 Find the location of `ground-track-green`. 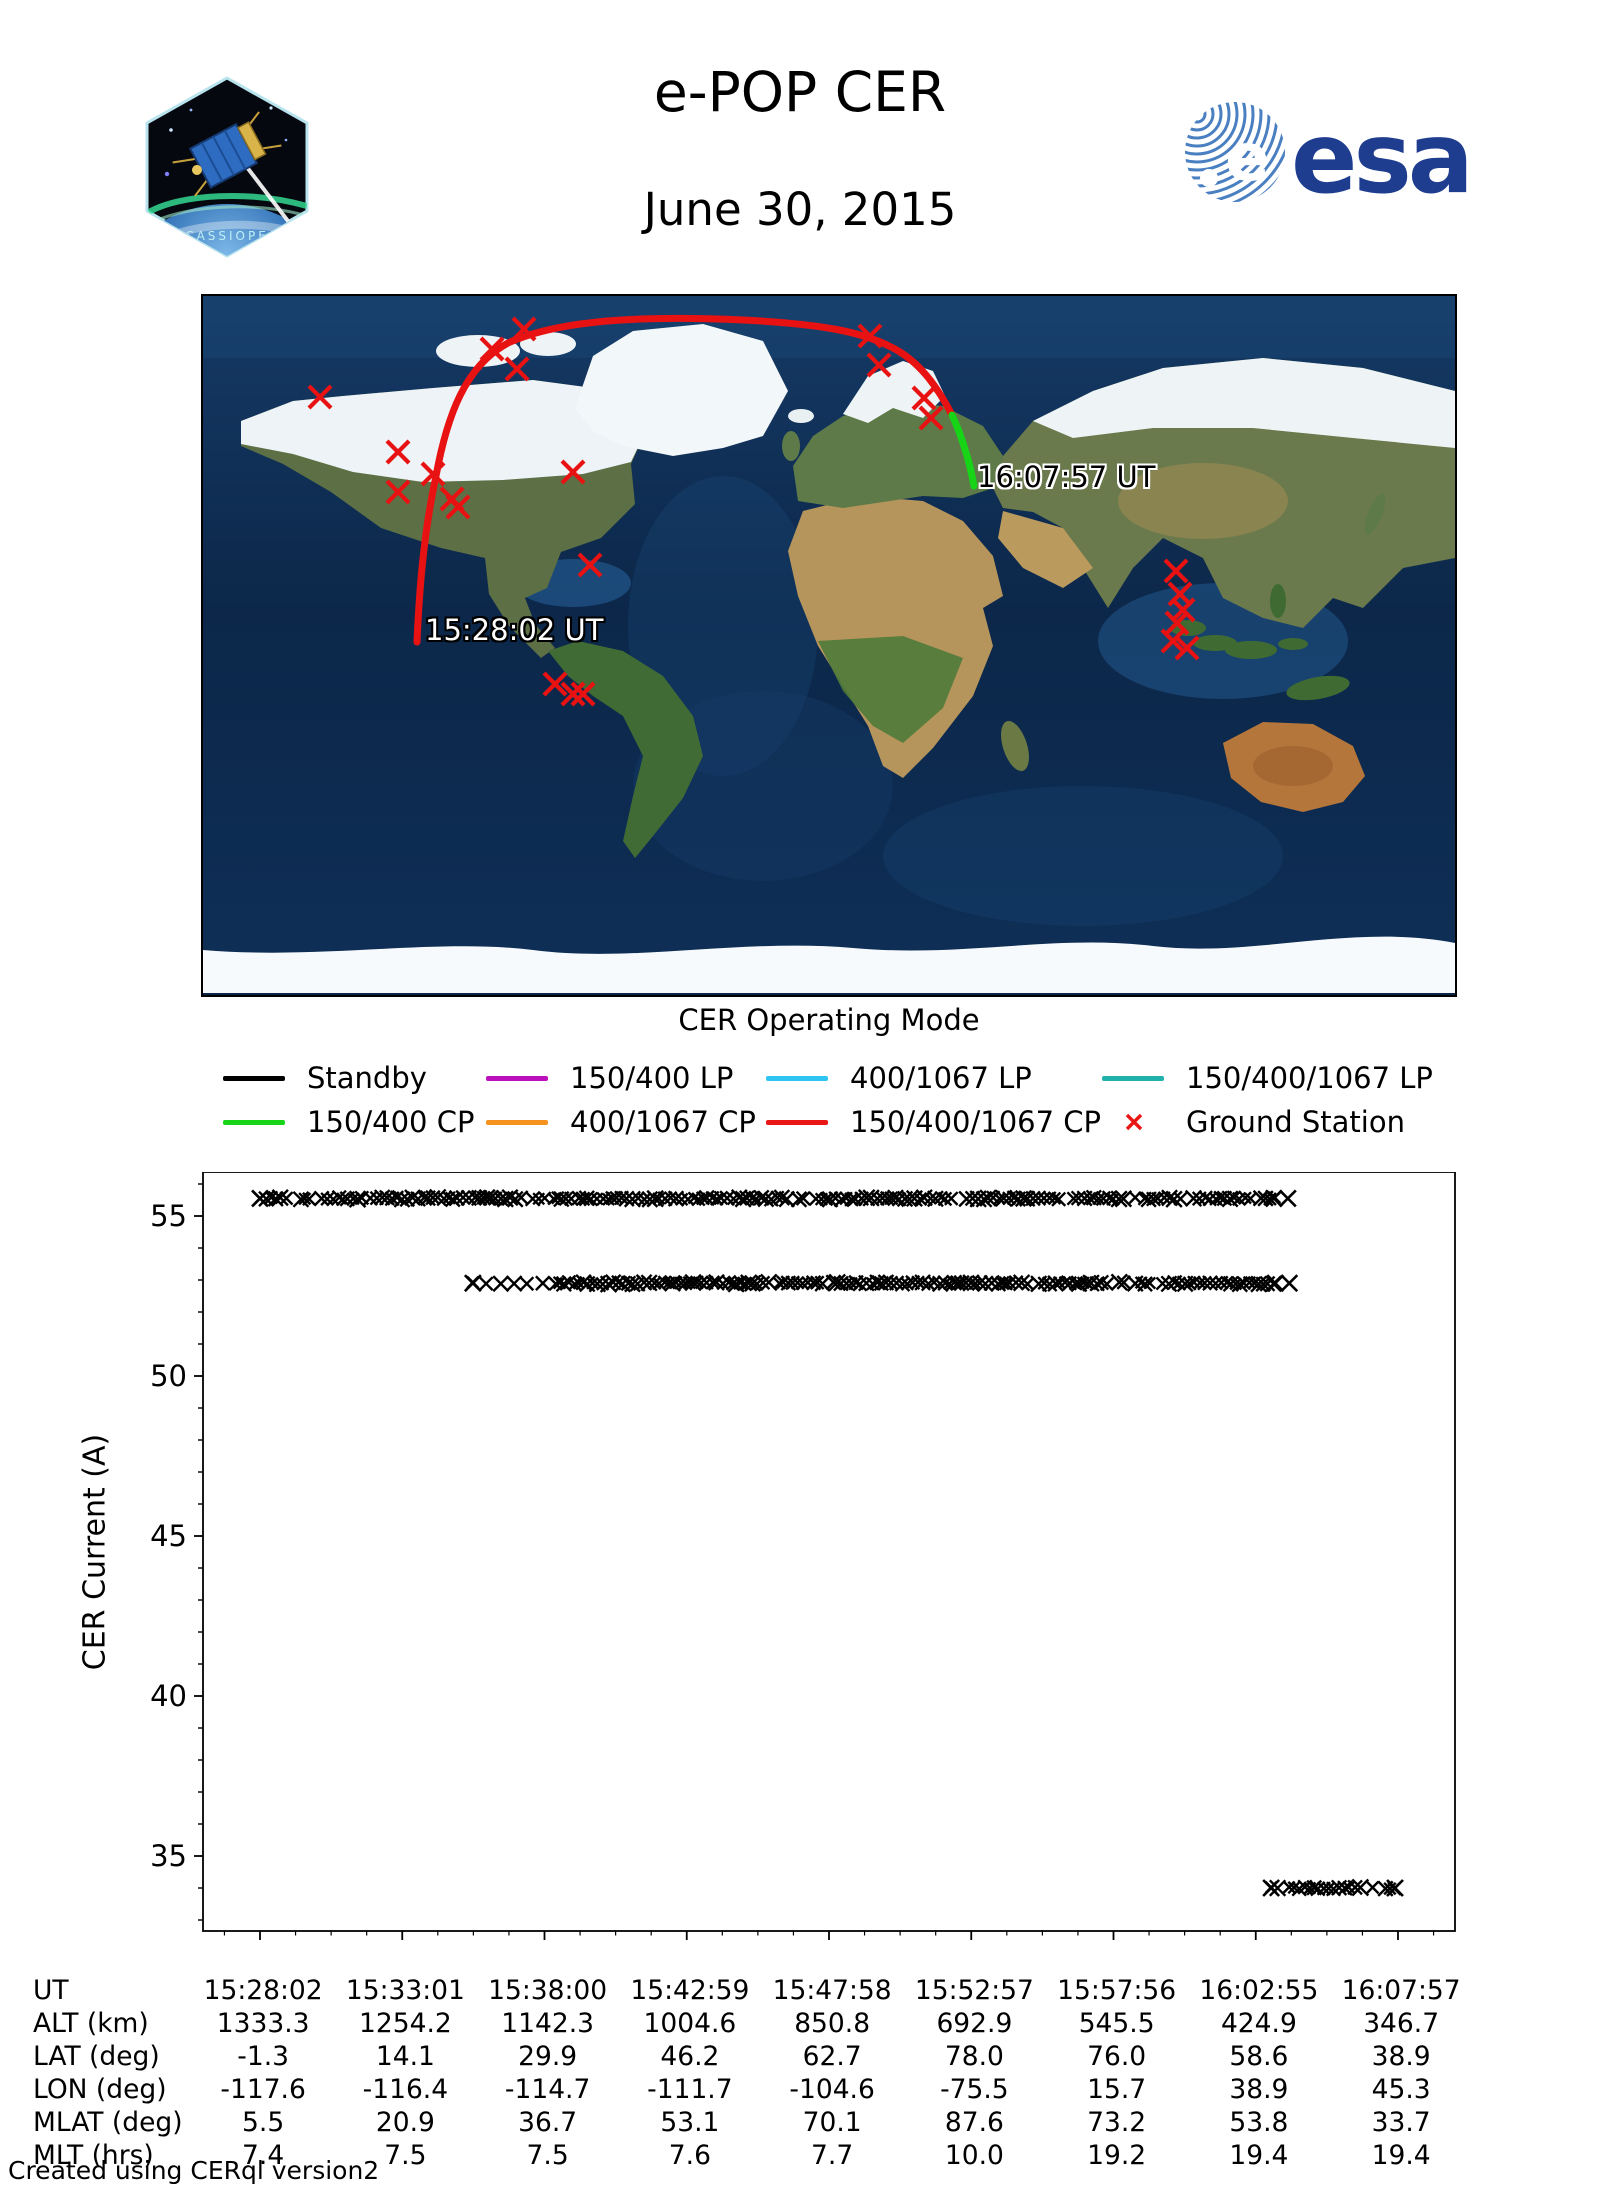

ground-track-green is located at coordinates (963, 450).